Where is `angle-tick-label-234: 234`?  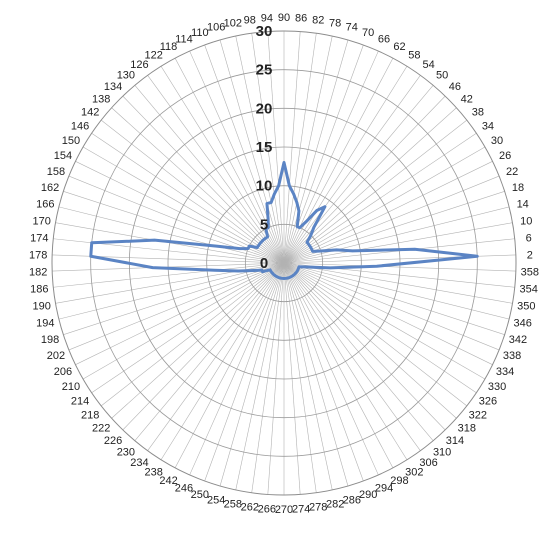
angle-tick-label-234: 234 is located at coordinates (139, 463).